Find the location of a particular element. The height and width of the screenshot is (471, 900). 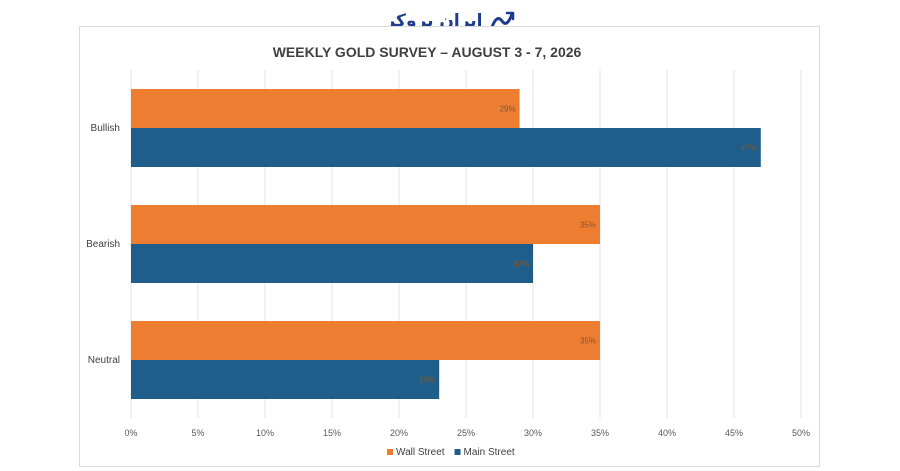

legend-label: Main Street is located at coordinates (489, 452).